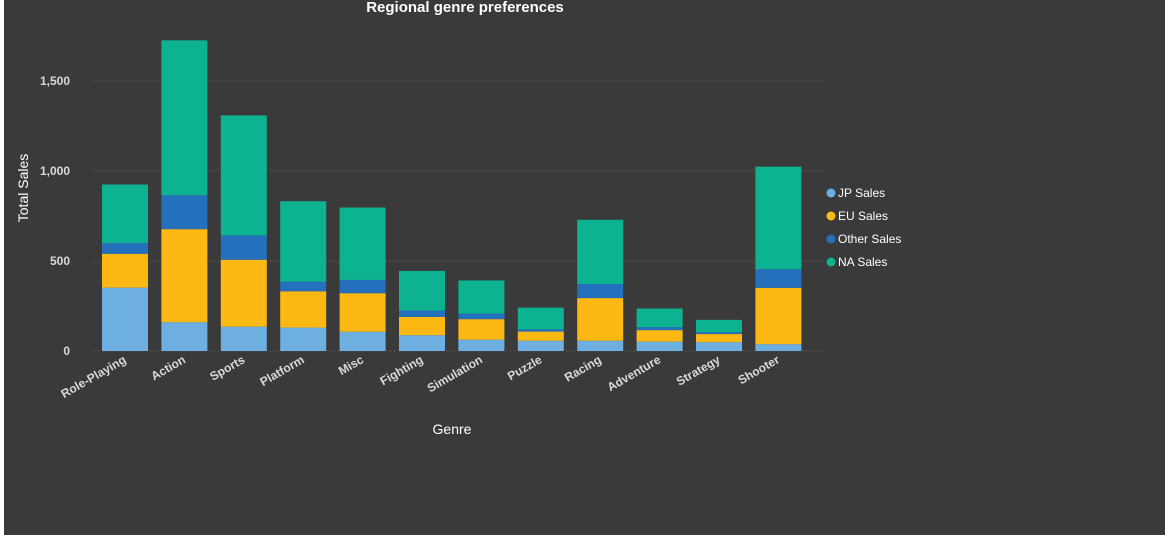  Describe the element at coordinates (864, 227) in the screenshot. I see `legend: JP Sales EU Sales Other Sales NA Sales` at that location.